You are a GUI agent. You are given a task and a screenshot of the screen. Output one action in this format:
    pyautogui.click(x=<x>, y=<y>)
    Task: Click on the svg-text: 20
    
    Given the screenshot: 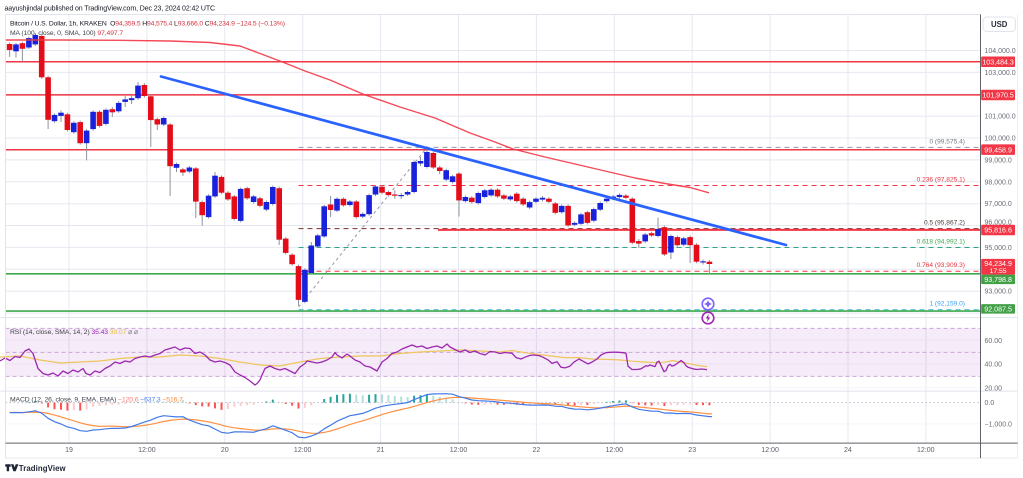 What is the action you would take?
    pyautogui.click(x=225, y=450)
    